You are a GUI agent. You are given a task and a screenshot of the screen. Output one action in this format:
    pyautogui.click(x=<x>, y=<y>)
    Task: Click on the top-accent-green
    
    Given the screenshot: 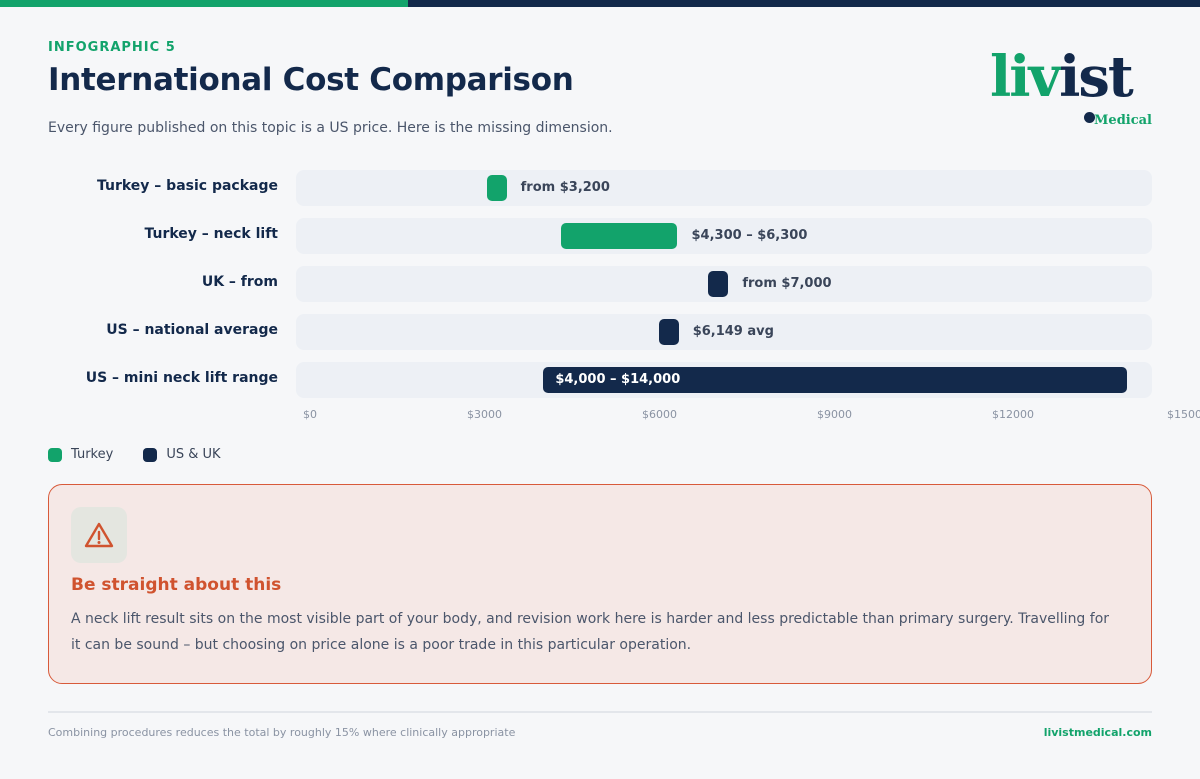 What is the action you would take?
    pyautogui.click(x=204, y=3)
    